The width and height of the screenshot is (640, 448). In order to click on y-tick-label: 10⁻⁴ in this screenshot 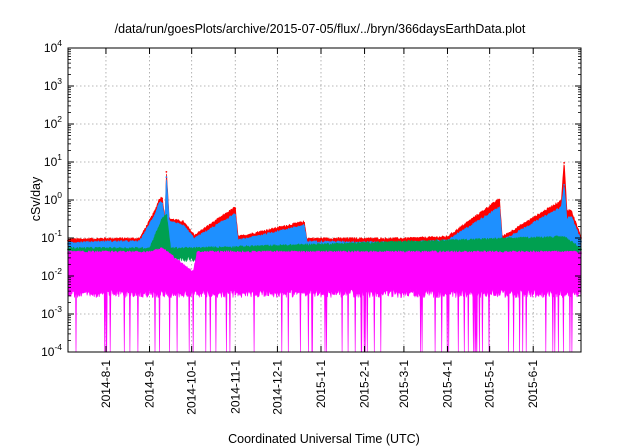, I will do `click(51, 350)`.